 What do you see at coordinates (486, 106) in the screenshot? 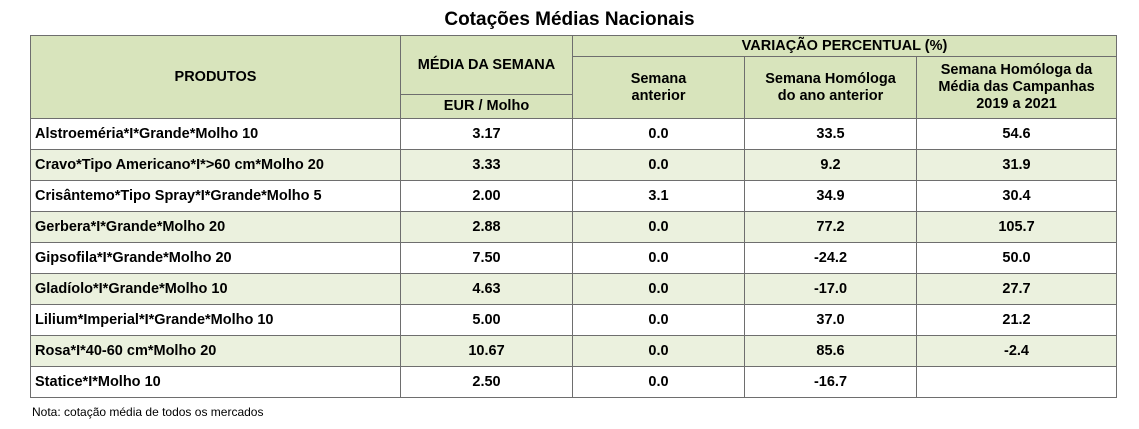
I see `header-cell: EUR / Molho` at bounding box center [486, 106].